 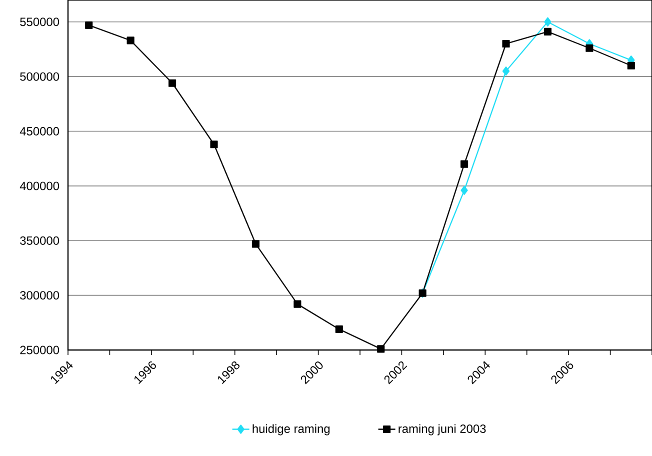 What do you see at coordinates (40, 240) in the screenshot?
I see `y-tick-label: 350000` at bounding box center [40, 240].